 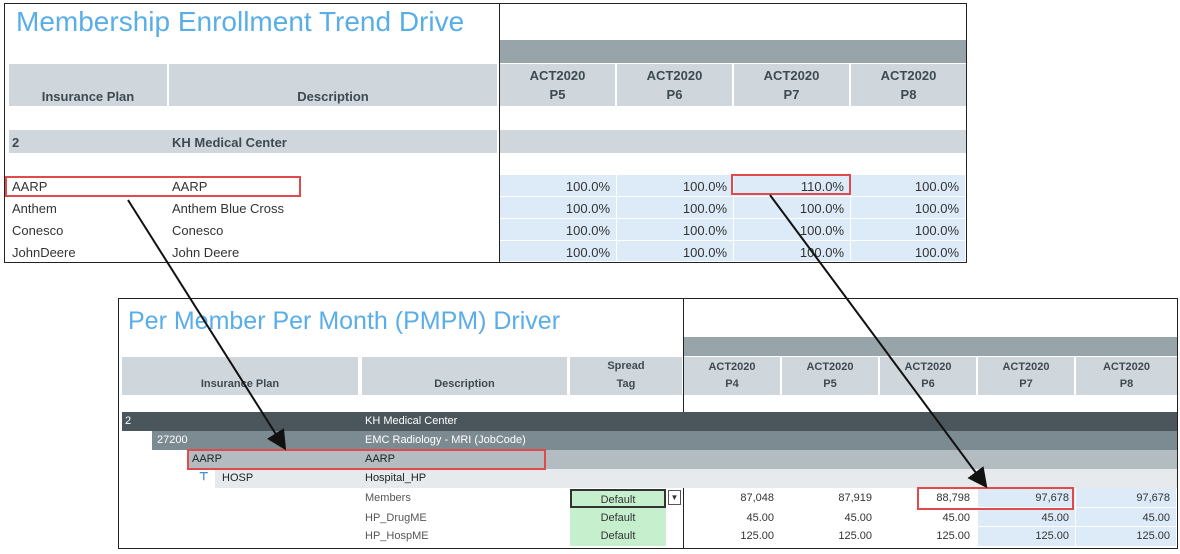 I want to click on description-cell: Anthem Blue Cross, so click(x=228, y=208).